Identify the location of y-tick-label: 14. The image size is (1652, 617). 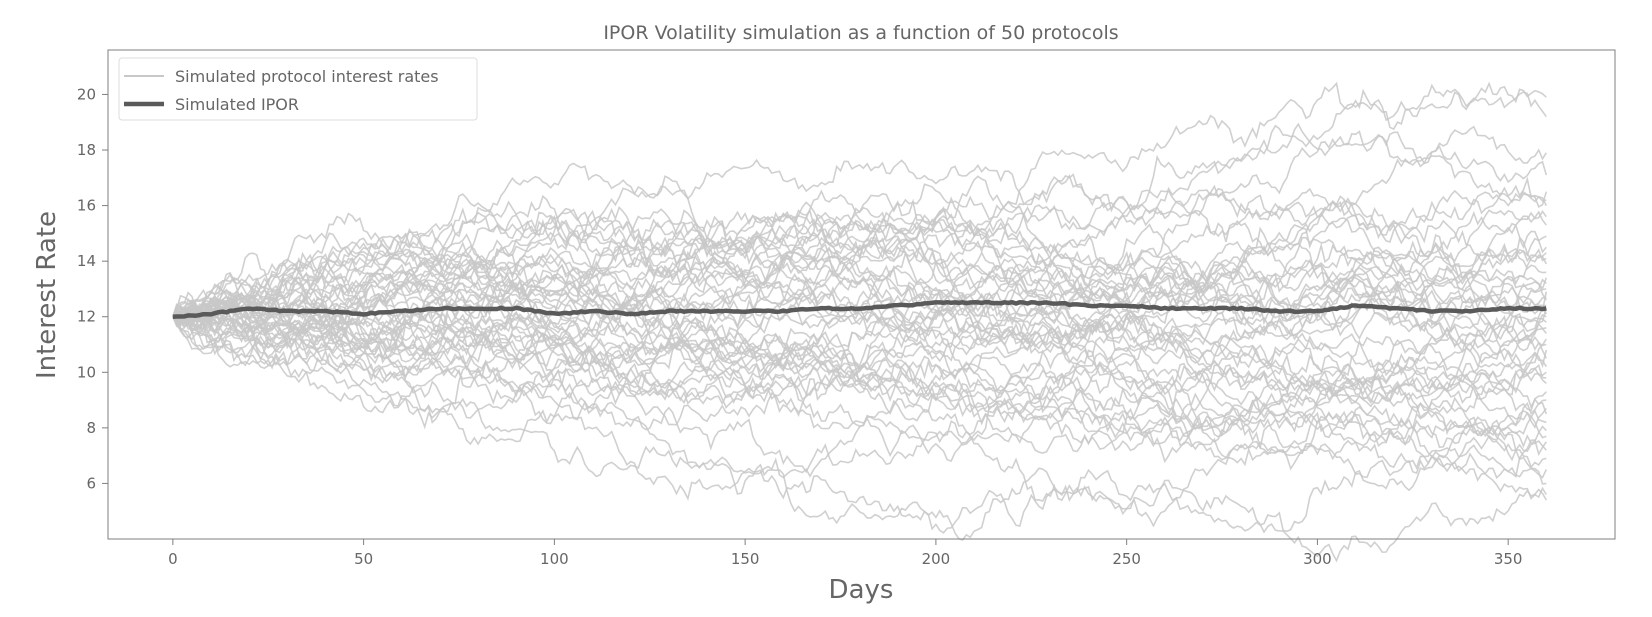
(86, 261).